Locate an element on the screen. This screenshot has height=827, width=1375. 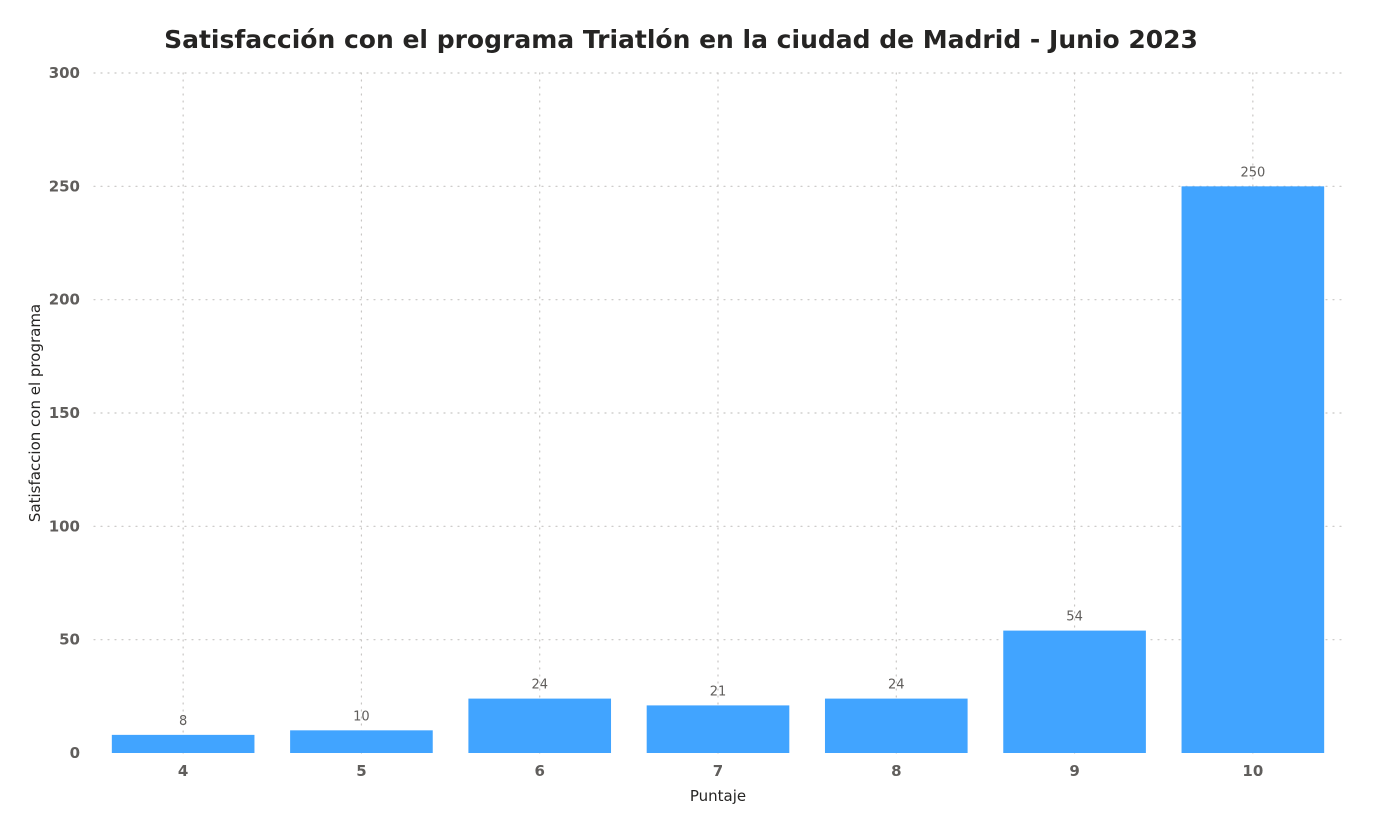
data-label-4: 8 is located at coordinates (183, 721).